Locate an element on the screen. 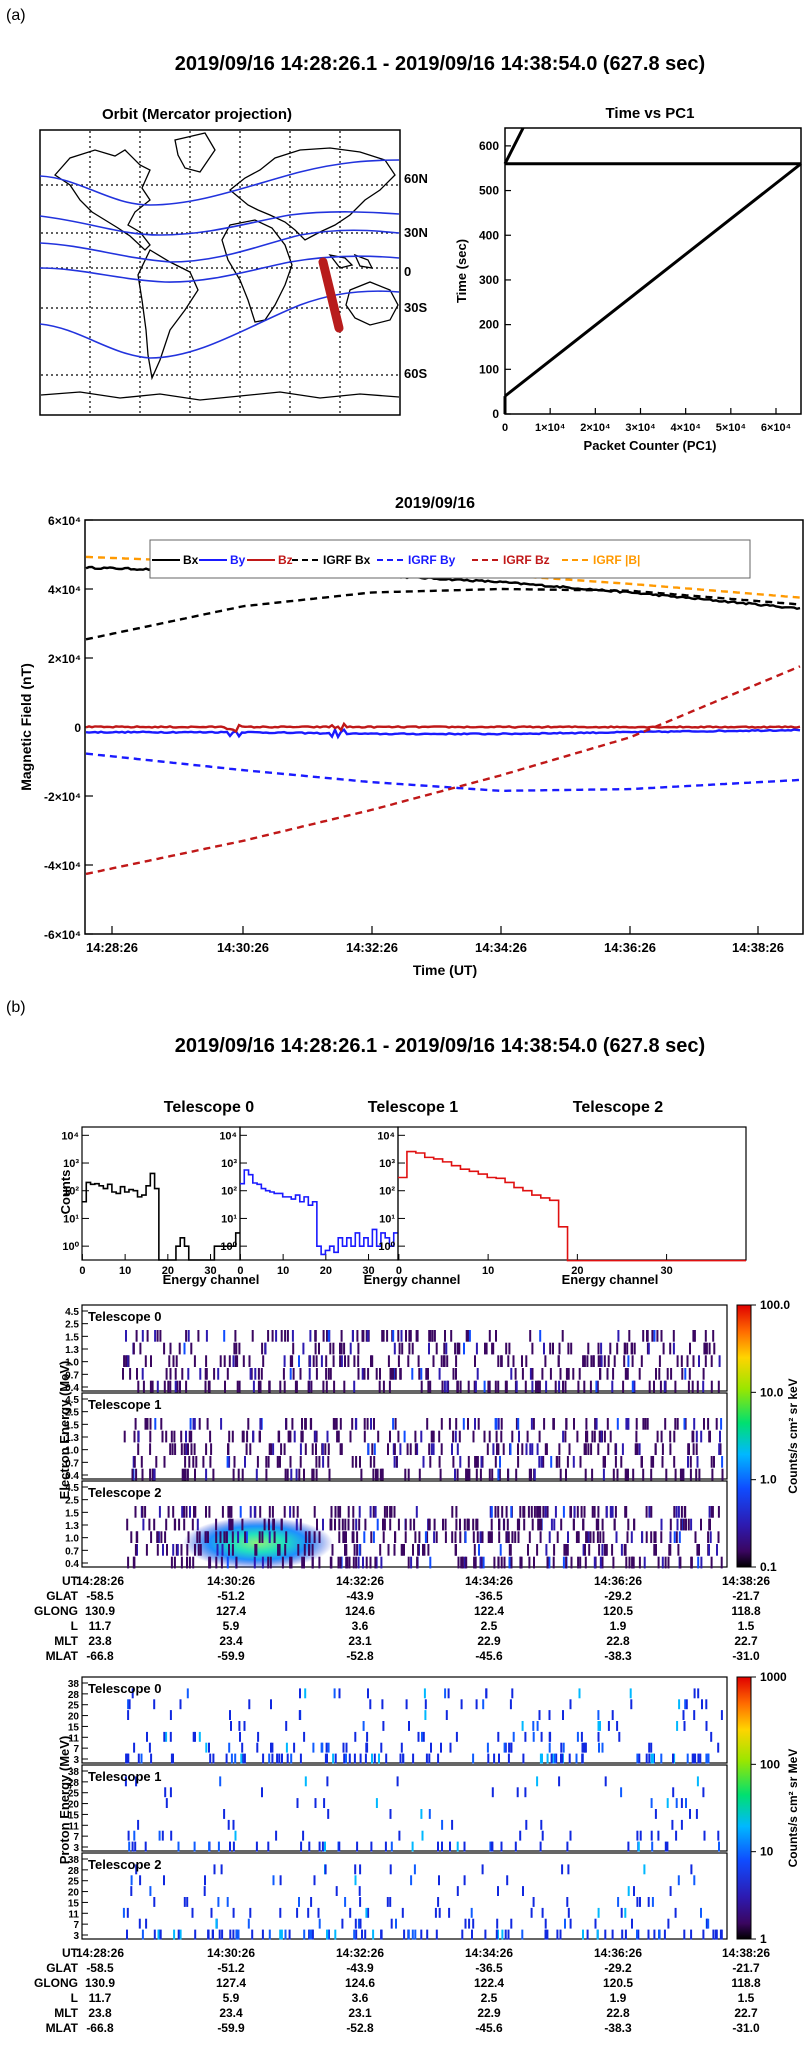  ephem-cell: 1.5 is located at coordinates (746, 1626).